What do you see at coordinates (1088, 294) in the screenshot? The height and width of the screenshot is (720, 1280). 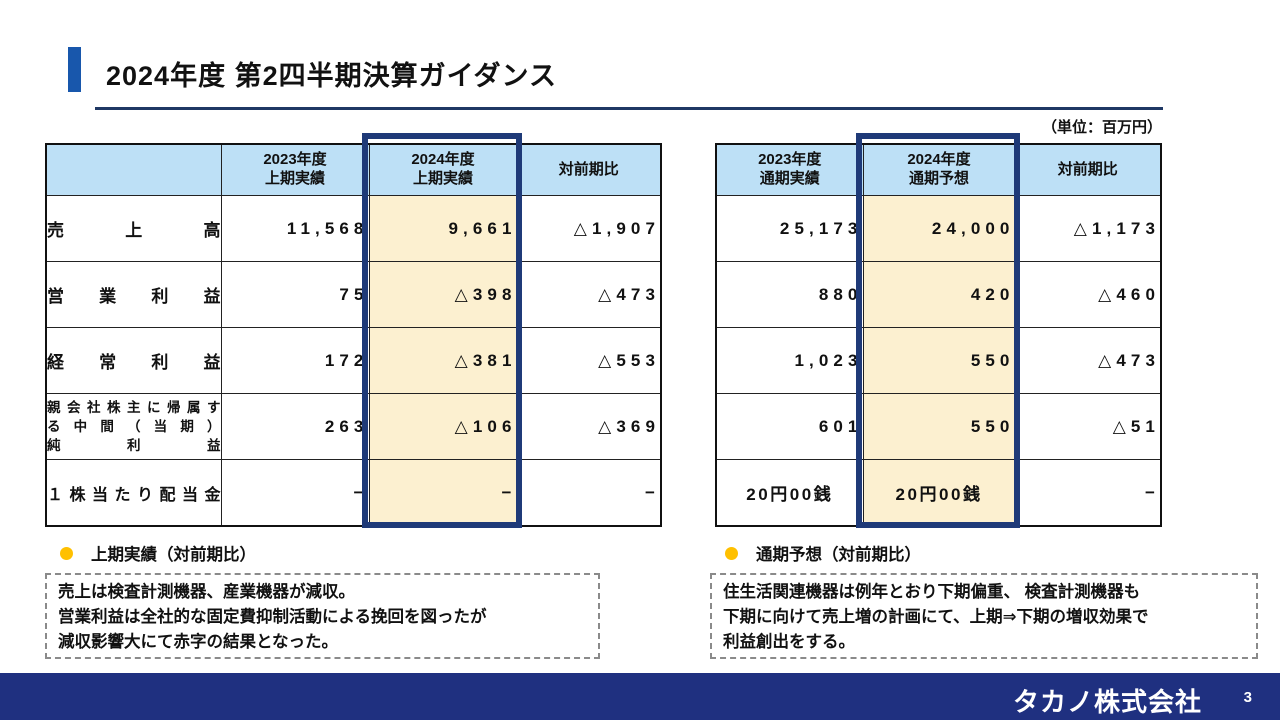 I see `value-cell: △460` at bounding box center [1088, 294].